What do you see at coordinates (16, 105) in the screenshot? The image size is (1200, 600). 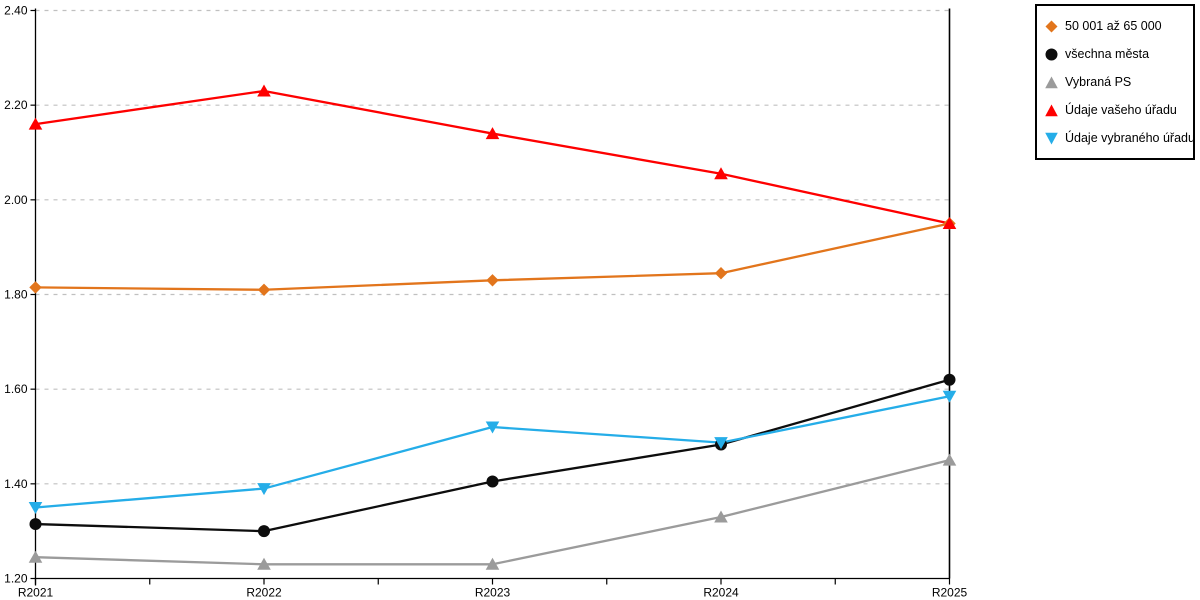 I see `y-tick-label: 2.20` at bounding box center [16, 105].